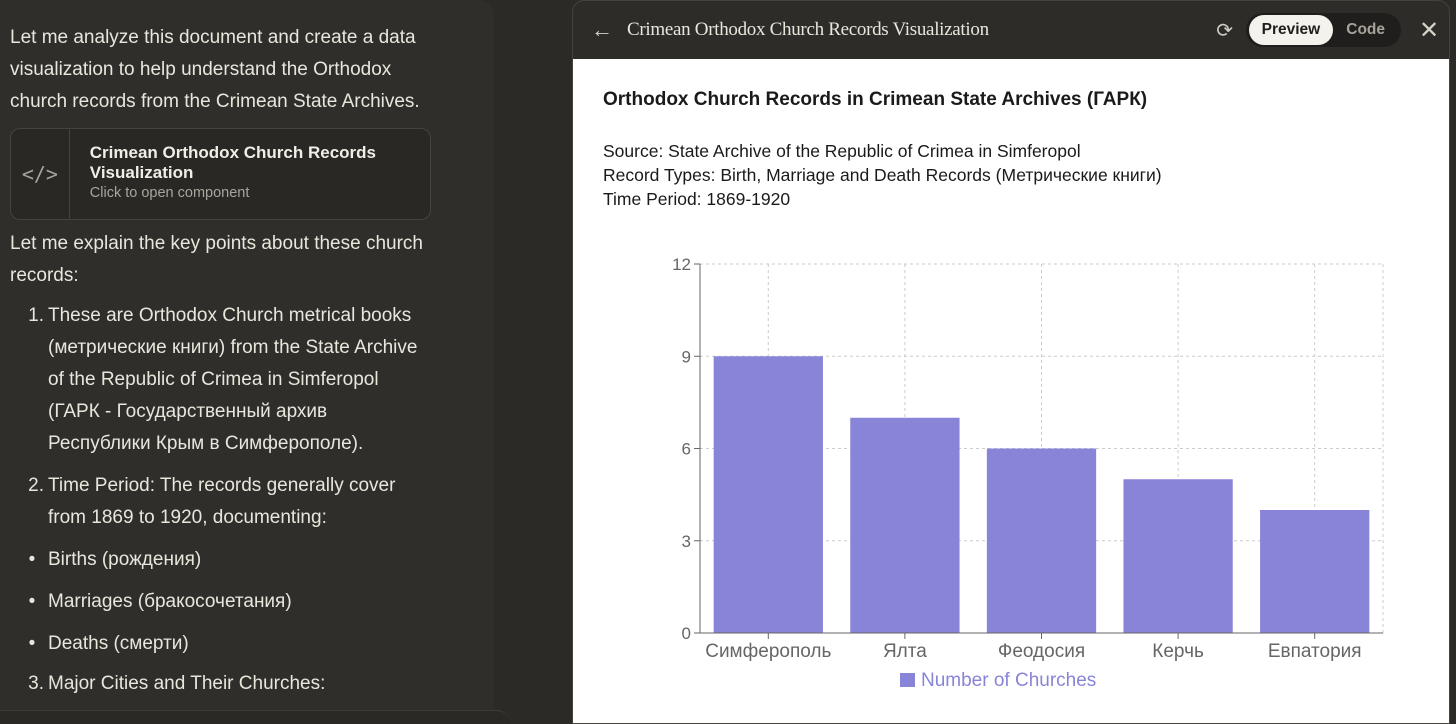 This screenshot has height=724, width=1456. What do you see at coordinates (1365, 29) in the screenshot?
I see `code-tab: Code` at bounding box center [1365, 29].